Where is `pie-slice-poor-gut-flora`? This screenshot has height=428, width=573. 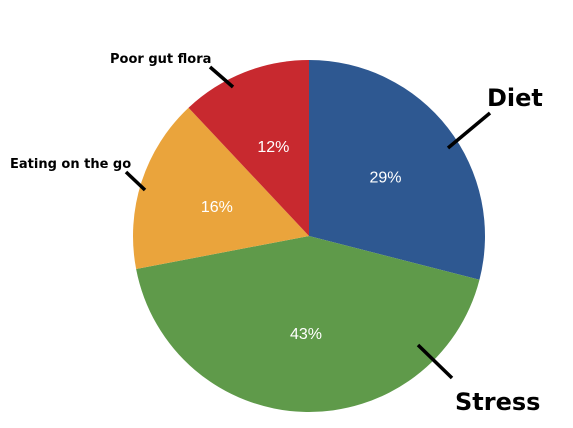
pie-slice-poor-gut-flora is located at coordinates (248, 148).